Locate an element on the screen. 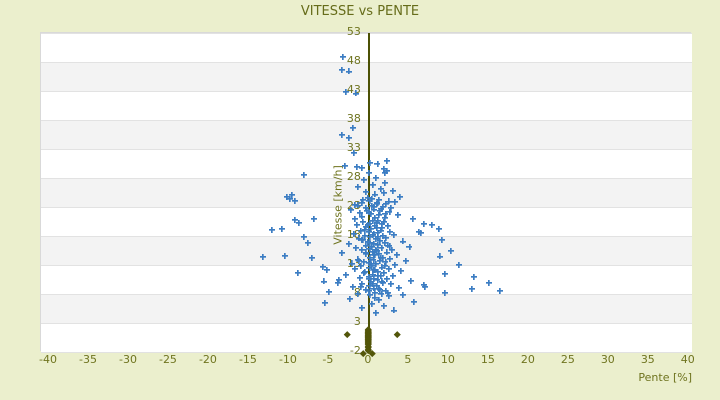 This screenshot has width=720, height=400. x-tick-label: -5 is located at coordinates (328, 359).